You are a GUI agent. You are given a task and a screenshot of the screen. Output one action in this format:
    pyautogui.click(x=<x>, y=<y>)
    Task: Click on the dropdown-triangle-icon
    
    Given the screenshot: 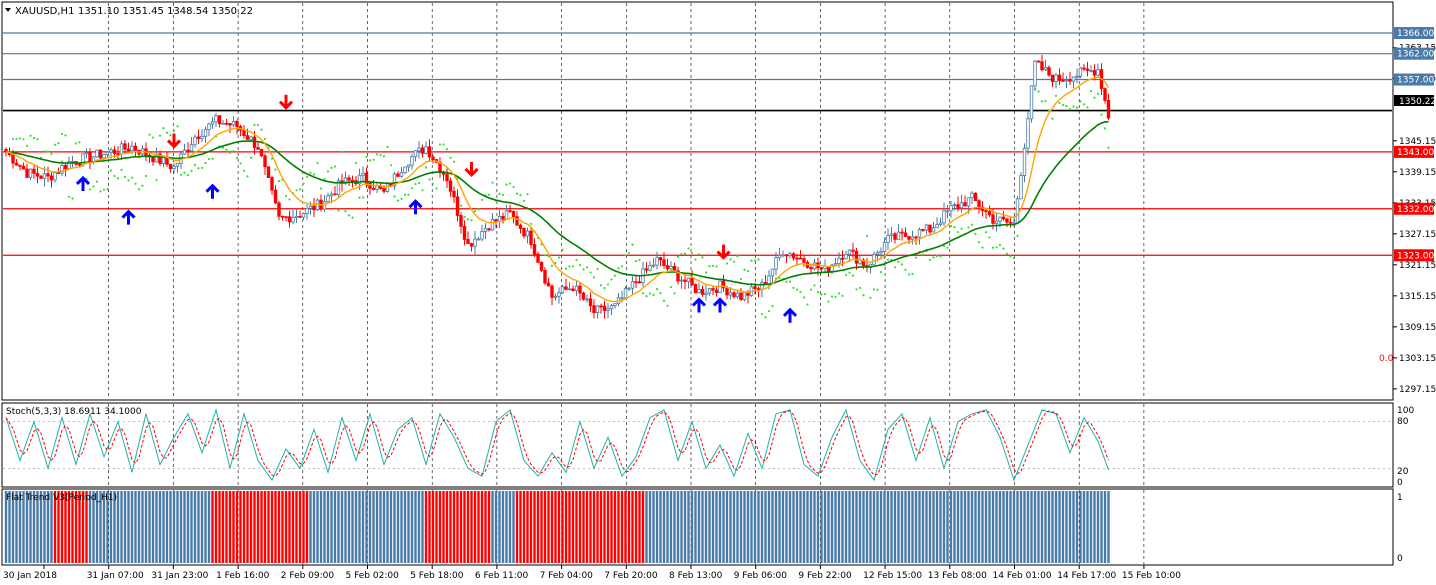 What is the action you would take?
    pyautogui.click(x=8, y=10)
    